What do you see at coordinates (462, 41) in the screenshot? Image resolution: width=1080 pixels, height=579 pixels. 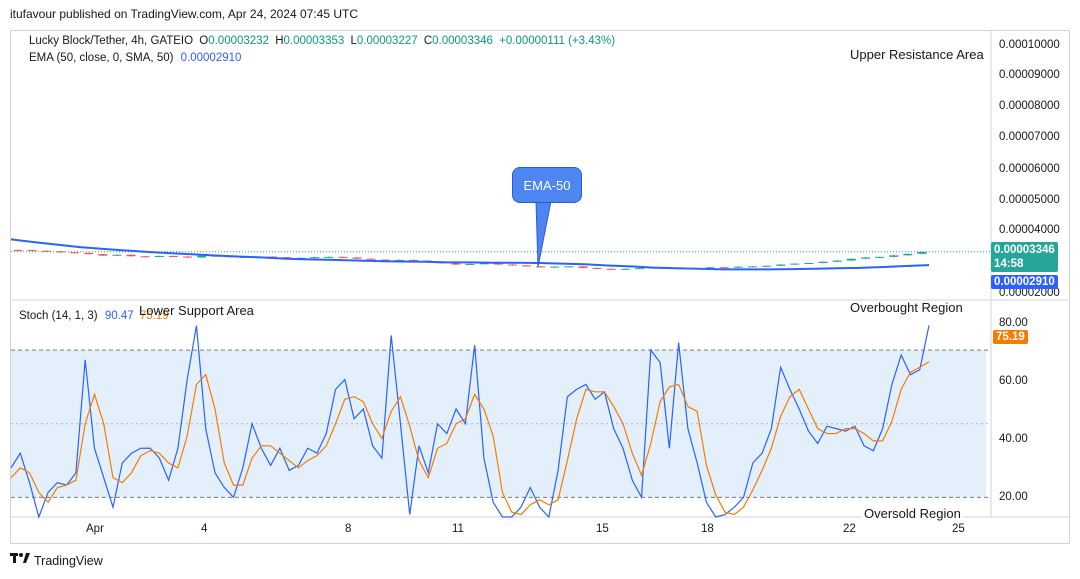 I see `close-value: 0.00003346` at bounding box center [462, 41].